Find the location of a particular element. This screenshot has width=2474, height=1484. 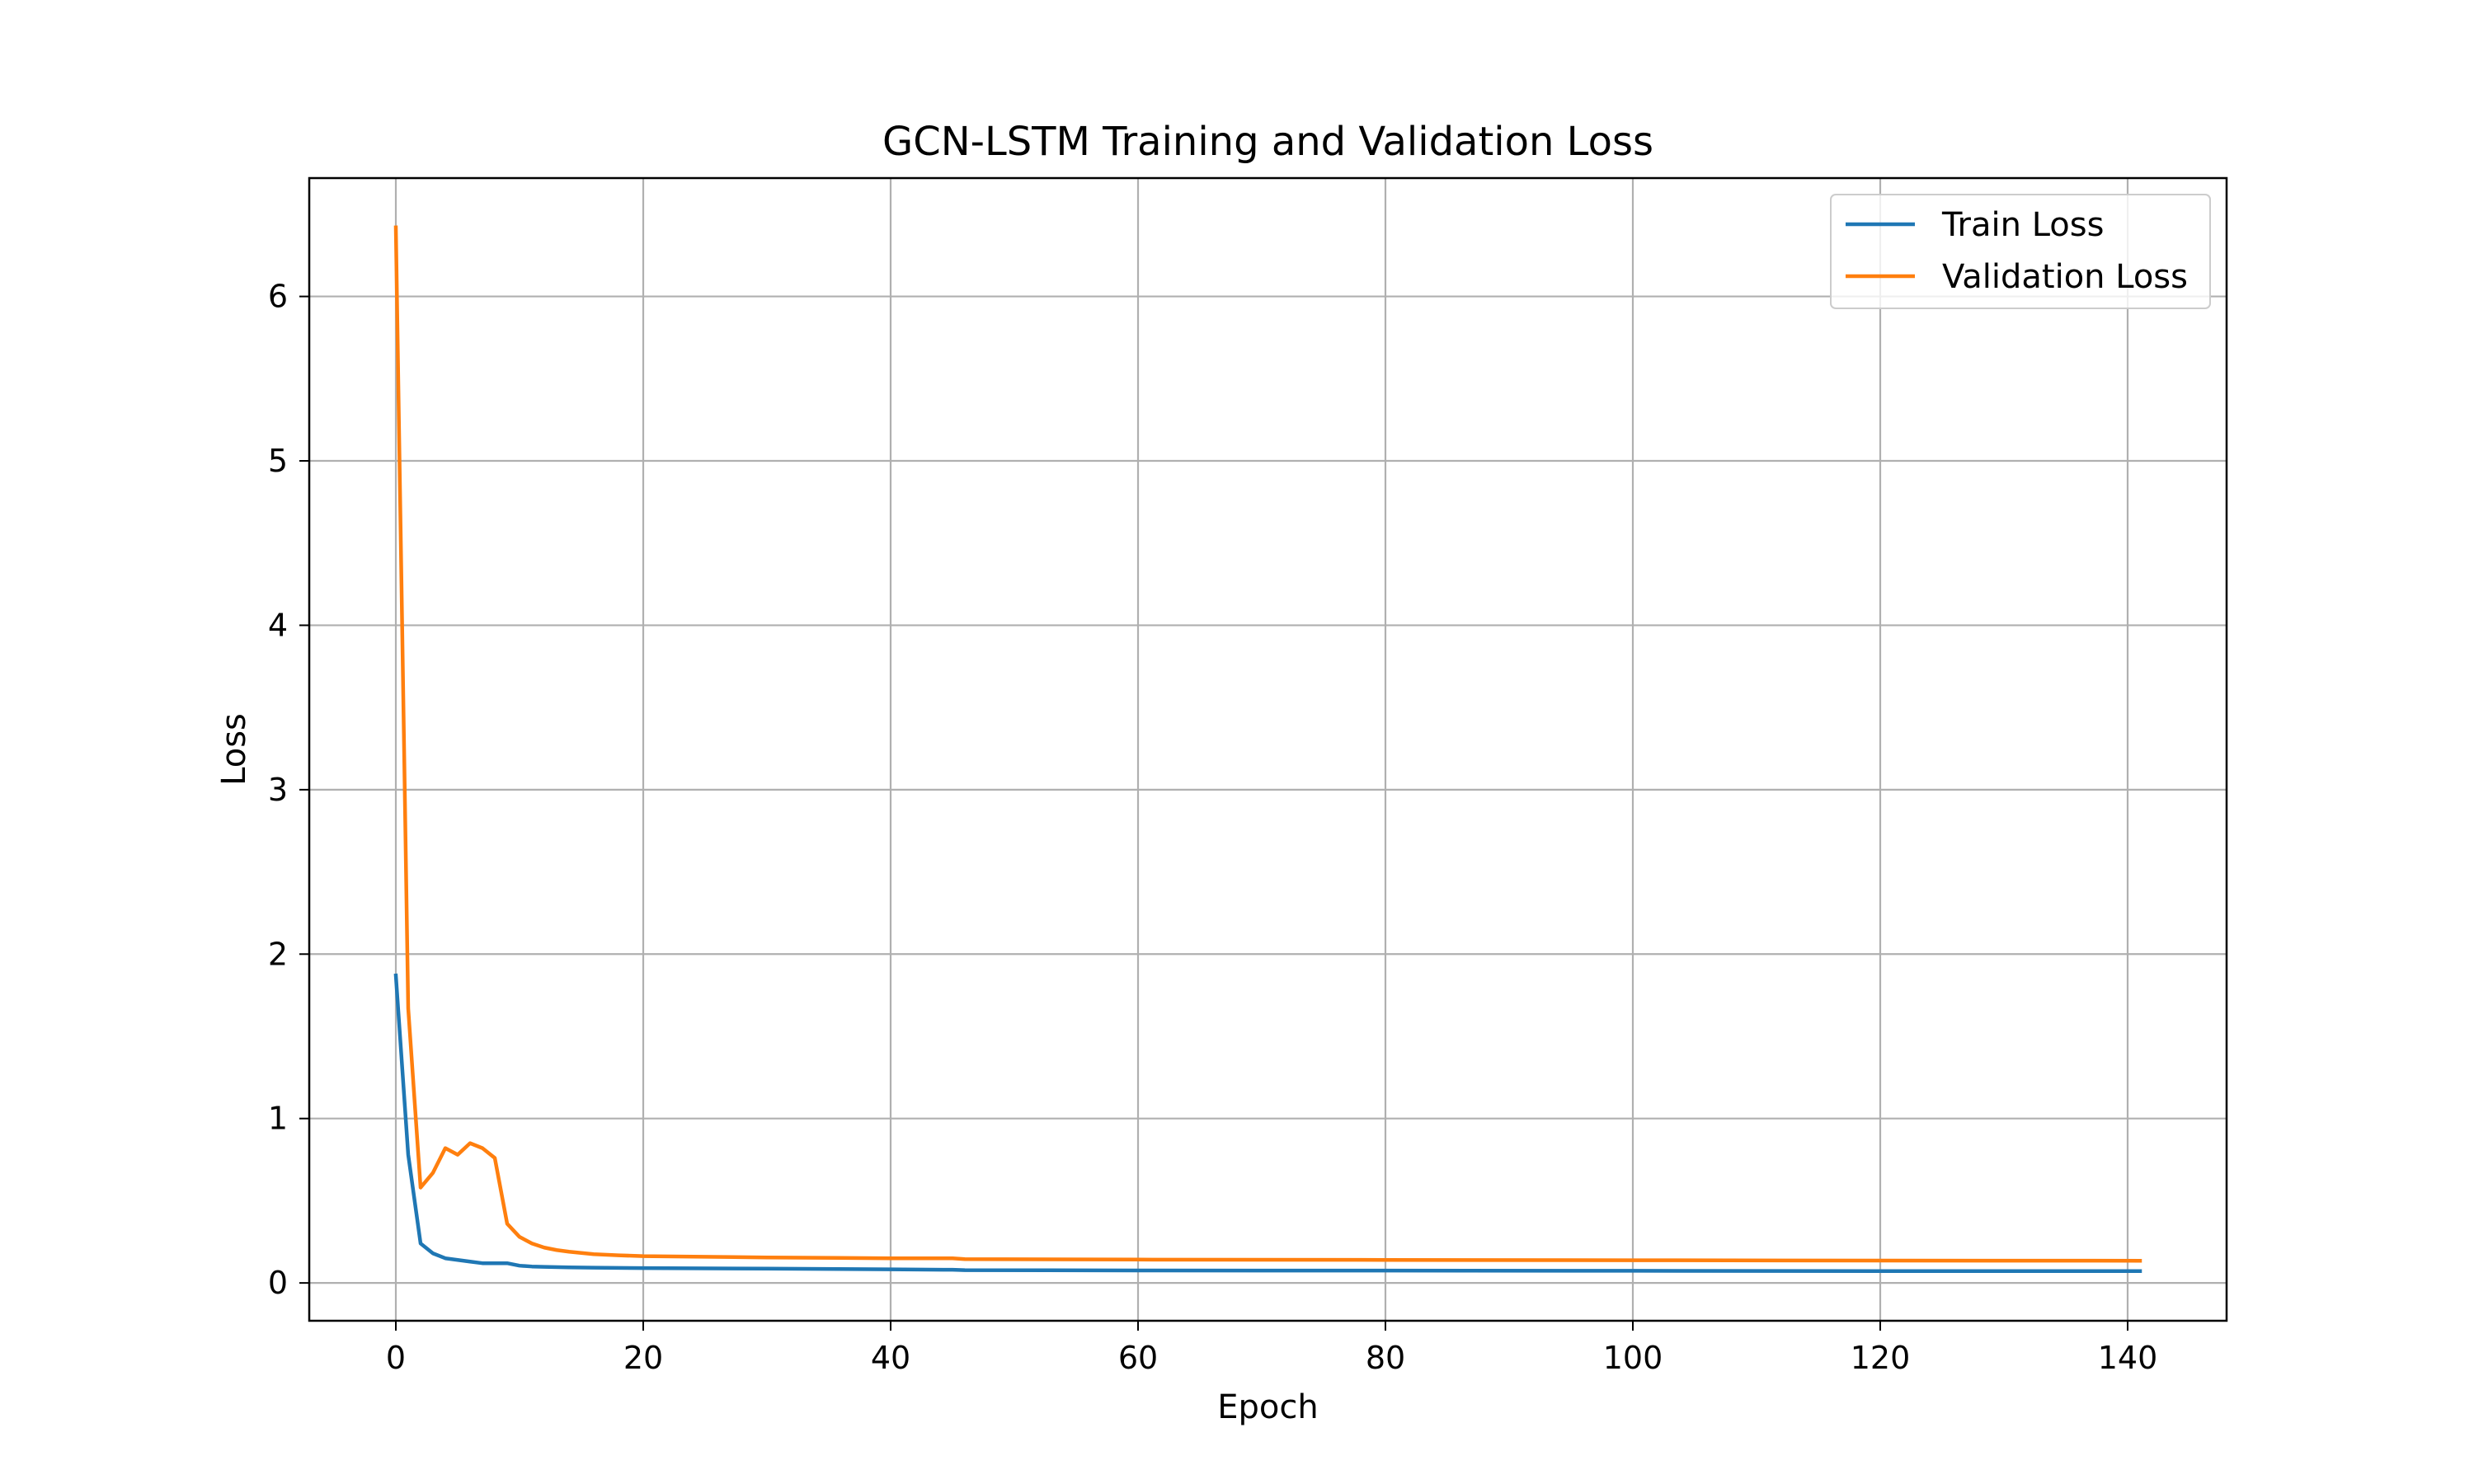

y-tick-label: 5 is located at coordinates (278, 461).